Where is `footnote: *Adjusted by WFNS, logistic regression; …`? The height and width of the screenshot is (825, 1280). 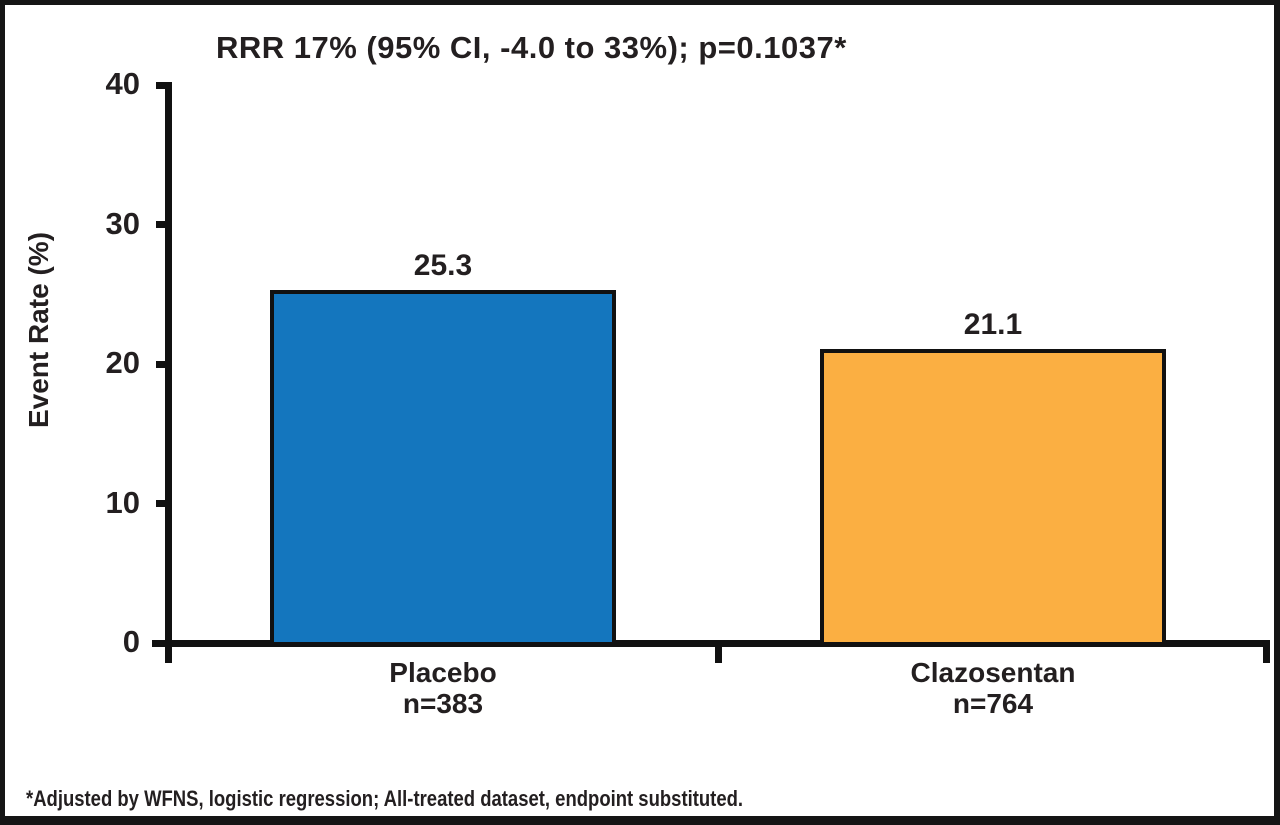
footnote: *Adjusted by WFNS, logistic regression; … is located at coordinates (385, 798).